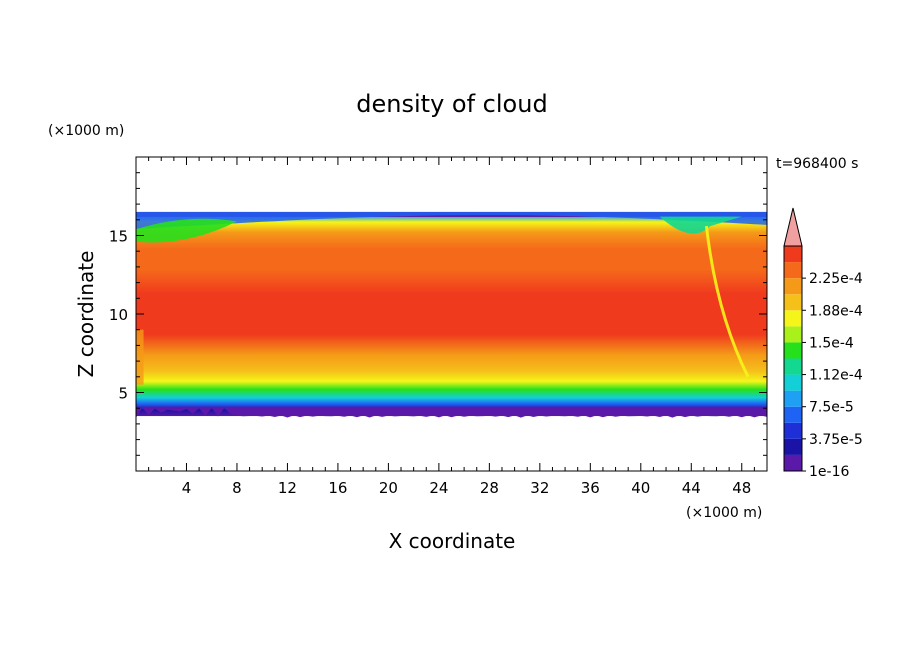 The image size is (904, 654). Describe the element at coordinates (438, 488) in the screenshot. I see `x-tick-label: 24` at that location.